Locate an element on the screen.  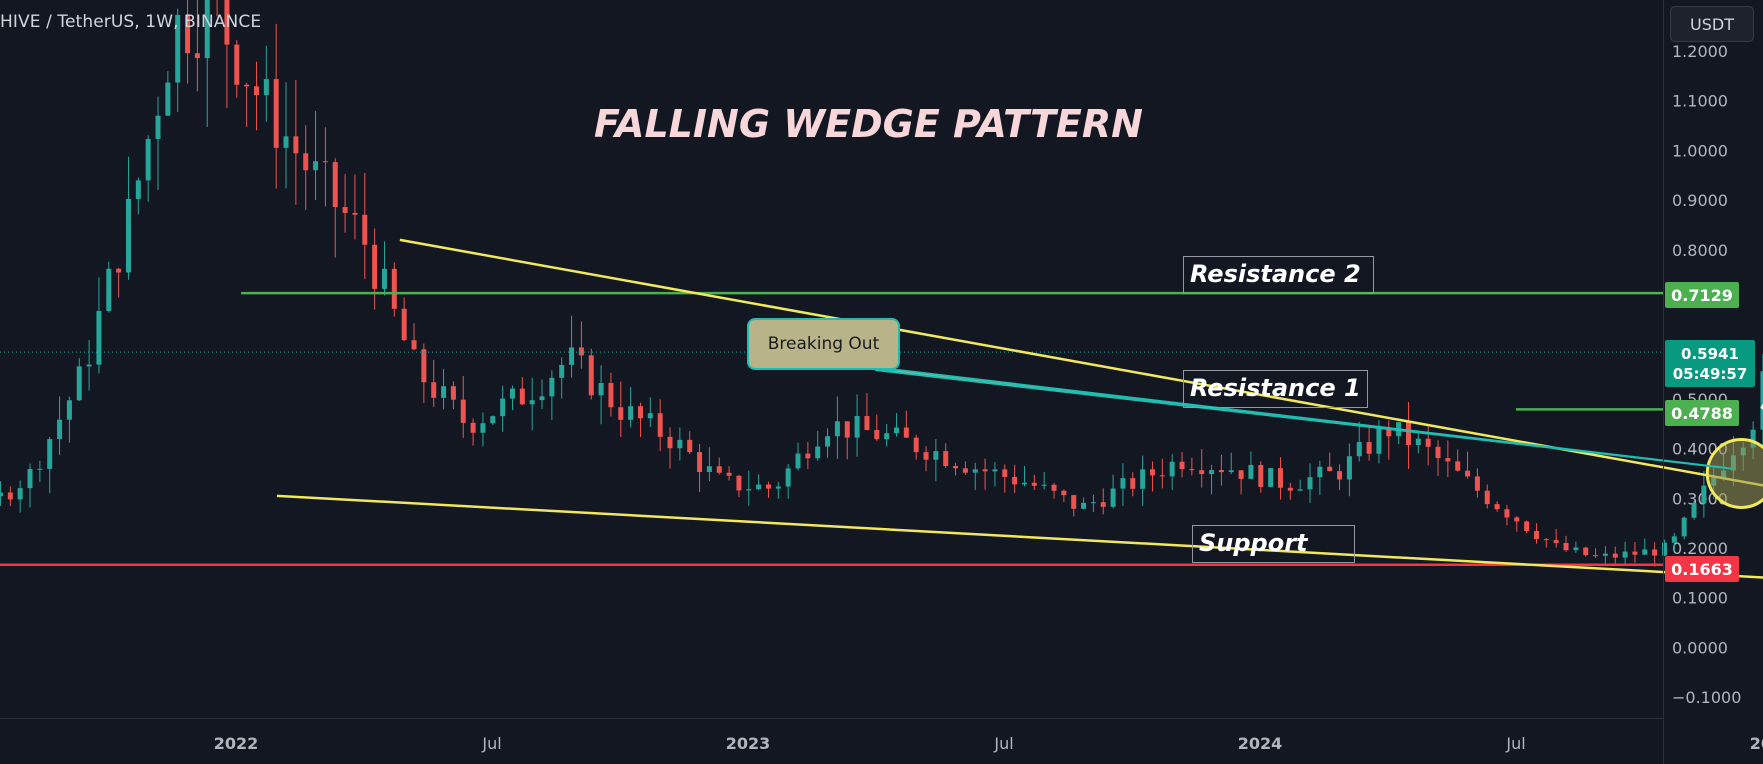
time-tick-label: 2022 is located at coordinates (236, 743).